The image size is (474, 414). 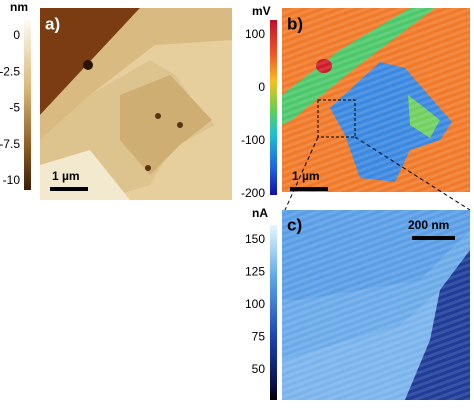 What do you see at coordinates (253, 140) in the screenshot?
I see `colorbar-tick-label: -100` at bounding box center [253, 140].